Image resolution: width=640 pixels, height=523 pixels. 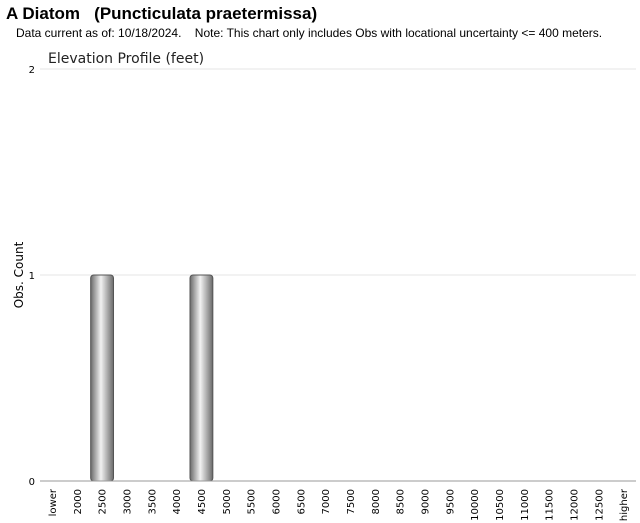 I want to click on x-tick-label: 6500, so click(x=301, y=501).